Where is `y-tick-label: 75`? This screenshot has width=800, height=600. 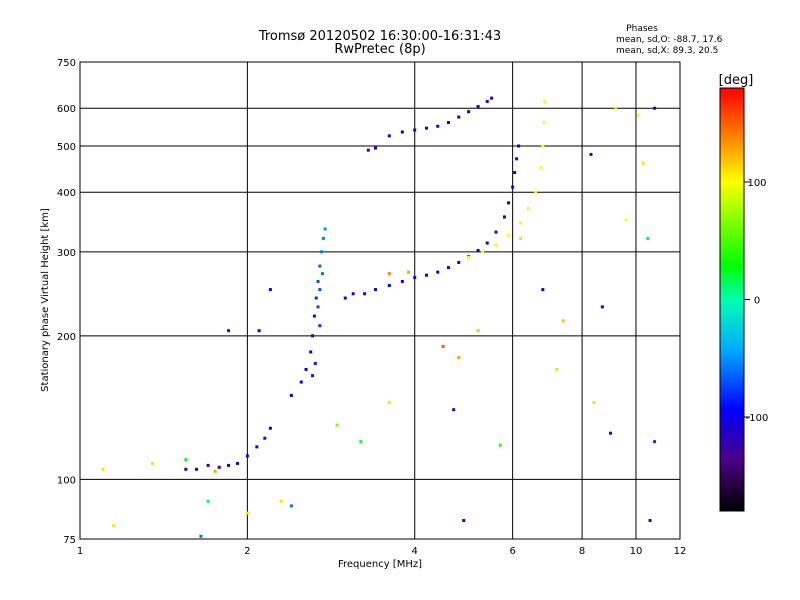
y-tick-label: 75 is located at coordinates (69, 540).